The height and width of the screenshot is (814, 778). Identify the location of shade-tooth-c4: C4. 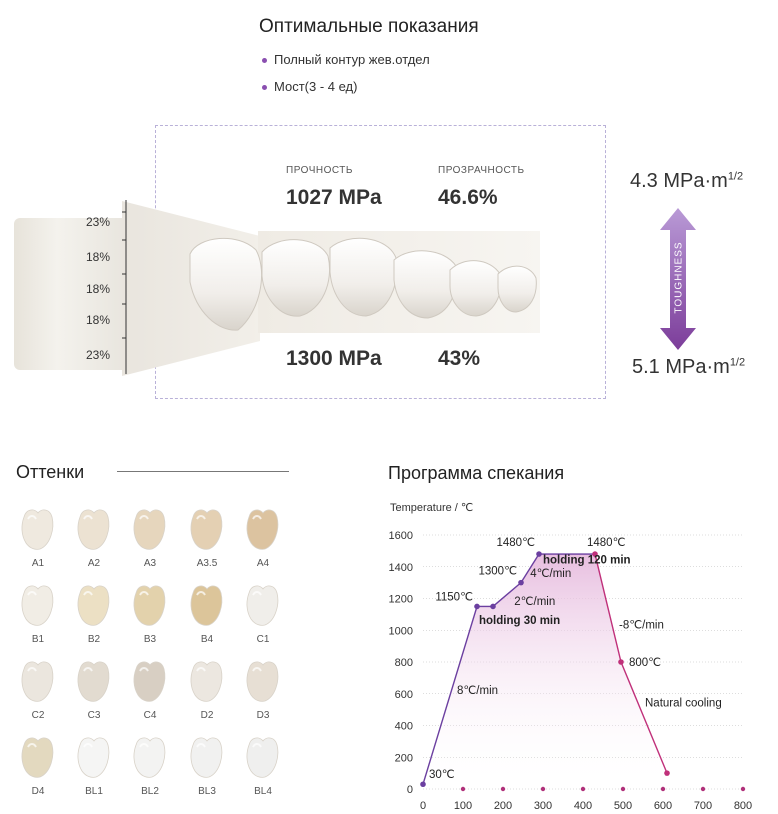
(150, 690).